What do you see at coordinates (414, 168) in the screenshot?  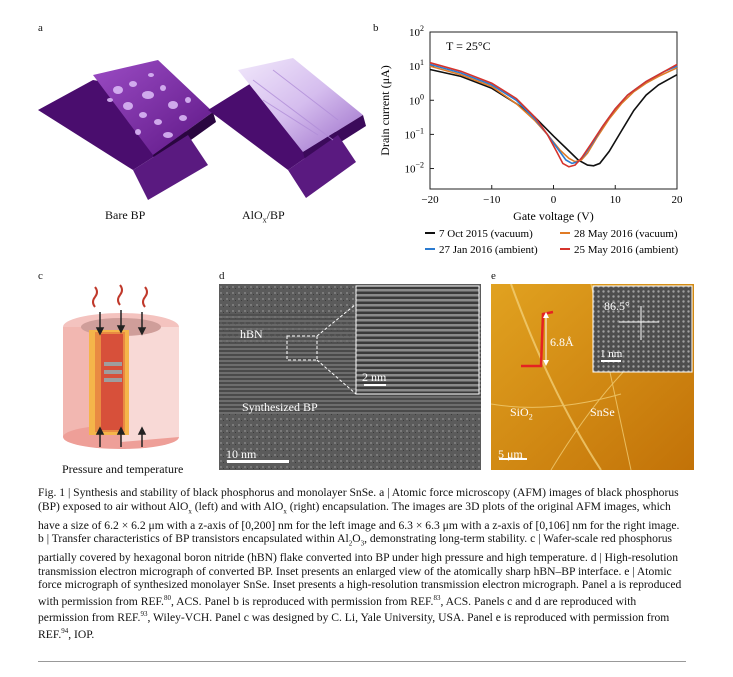 I see `y-tick-label: 10⁻²` at bounding box center [414, 168].